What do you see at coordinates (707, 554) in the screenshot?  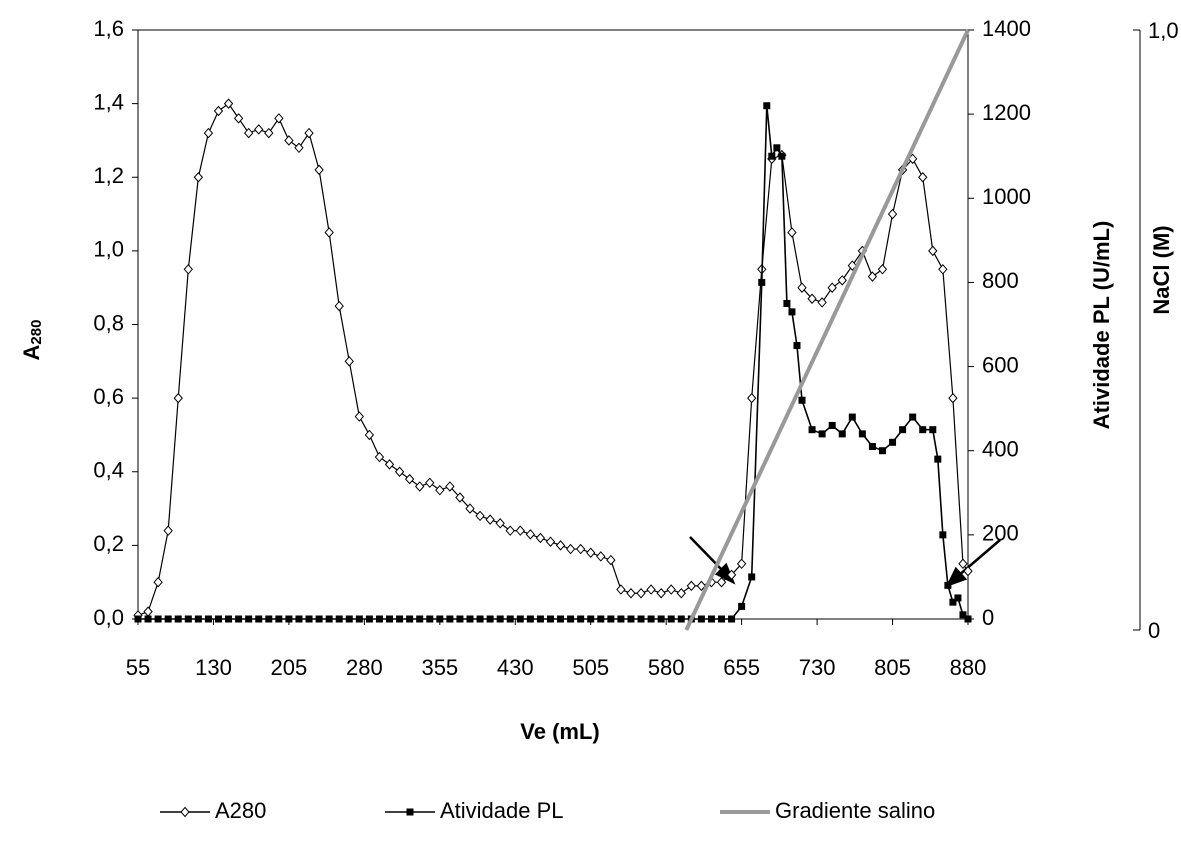 I see `arrow` at bounding box center [707, 554].